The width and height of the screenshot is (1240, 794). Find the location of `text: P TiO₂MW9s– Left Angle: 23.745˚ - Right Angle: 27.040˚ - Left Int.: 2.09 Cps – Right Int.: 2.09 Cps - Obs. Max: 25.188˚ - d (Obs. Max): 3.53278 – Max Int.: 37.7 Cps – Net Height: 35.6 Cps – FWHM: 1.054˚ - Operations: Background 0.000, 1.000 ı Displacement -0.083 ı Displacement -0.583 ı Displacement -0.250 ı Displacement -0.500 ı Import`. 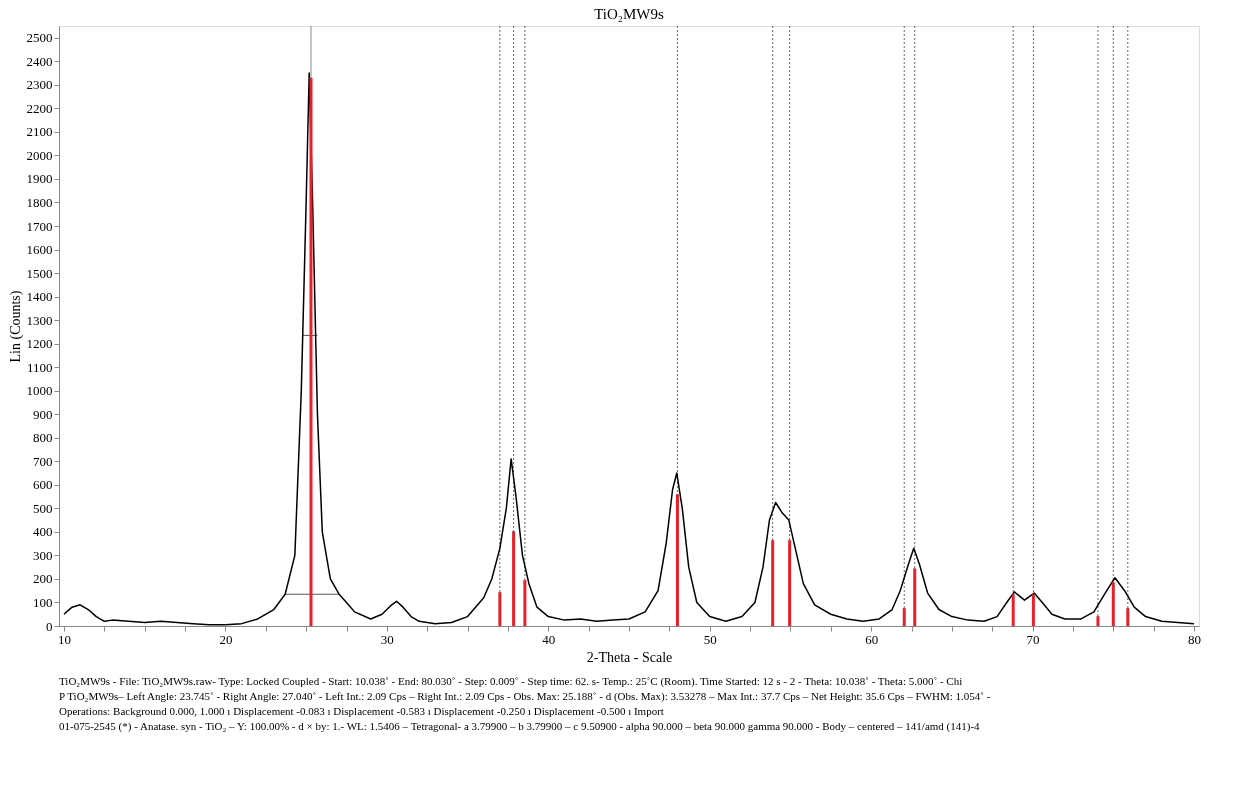

text: P TiO₂MW9s– Left Angle: 23.745˚ - Right Angle: 27.040˚ - Left Int.: 2.09 Cps – Right Int.: 2.09 Cps - Obs. Max: 25.188˚ - d (Obs. Max): 3.53278 – Max Int.: 37.7 Cps – Net Height: 35.6 Cps – FWHM: 1.054˚ - Operations: Background 0.000, 1.000 ı Displacement -0.083 ı Displacement -0.583 ı Displacement -0.250 ı Displacement -0.500 ı Import is located at coordinates (525, 703).